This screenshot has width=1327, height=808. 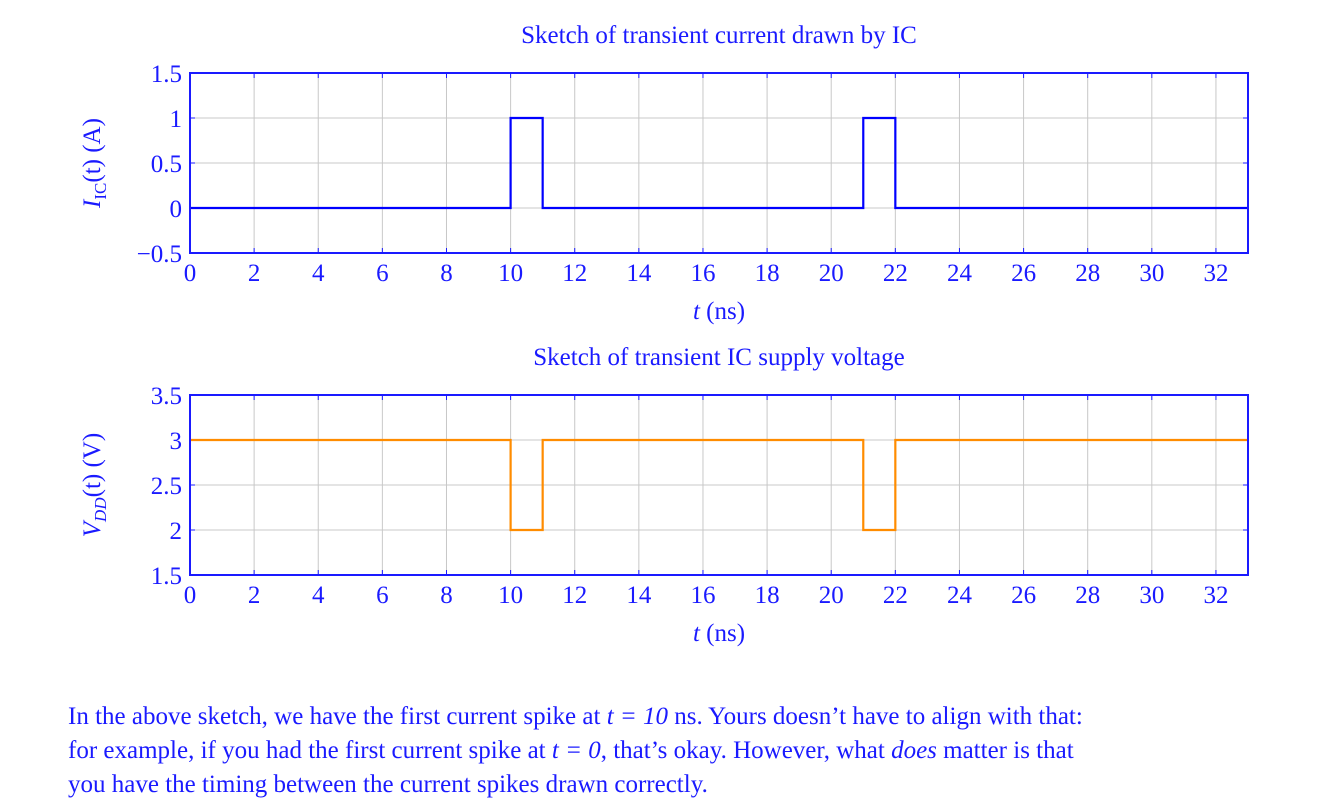 What do you see at coordinates (176, 119) in the screenshot?
I see `y-tick-label: 1` at bounding box center [176, 119].